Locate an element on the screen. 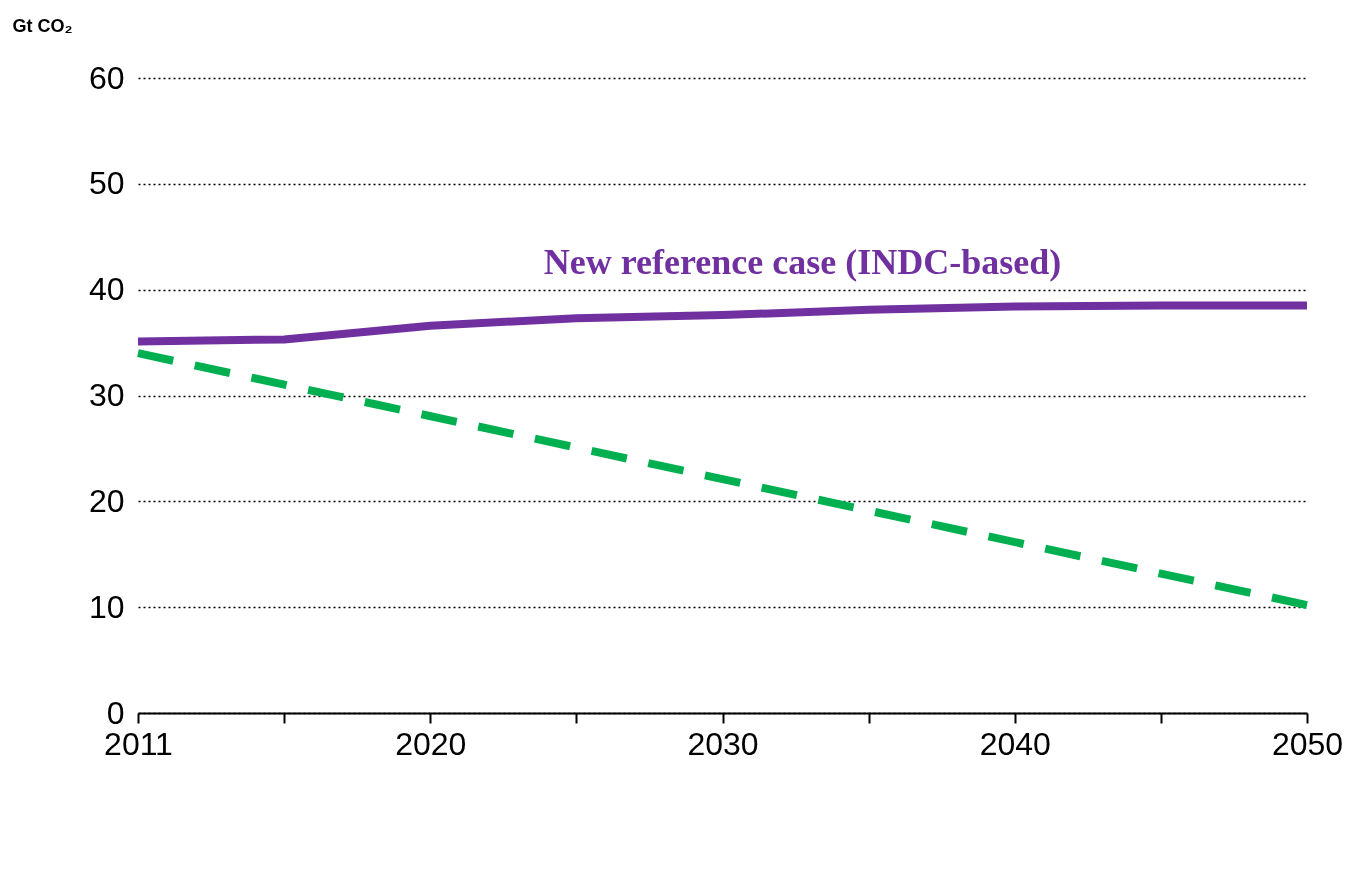  x-tick-label: 2040 is located at coordinates (1015, 743).